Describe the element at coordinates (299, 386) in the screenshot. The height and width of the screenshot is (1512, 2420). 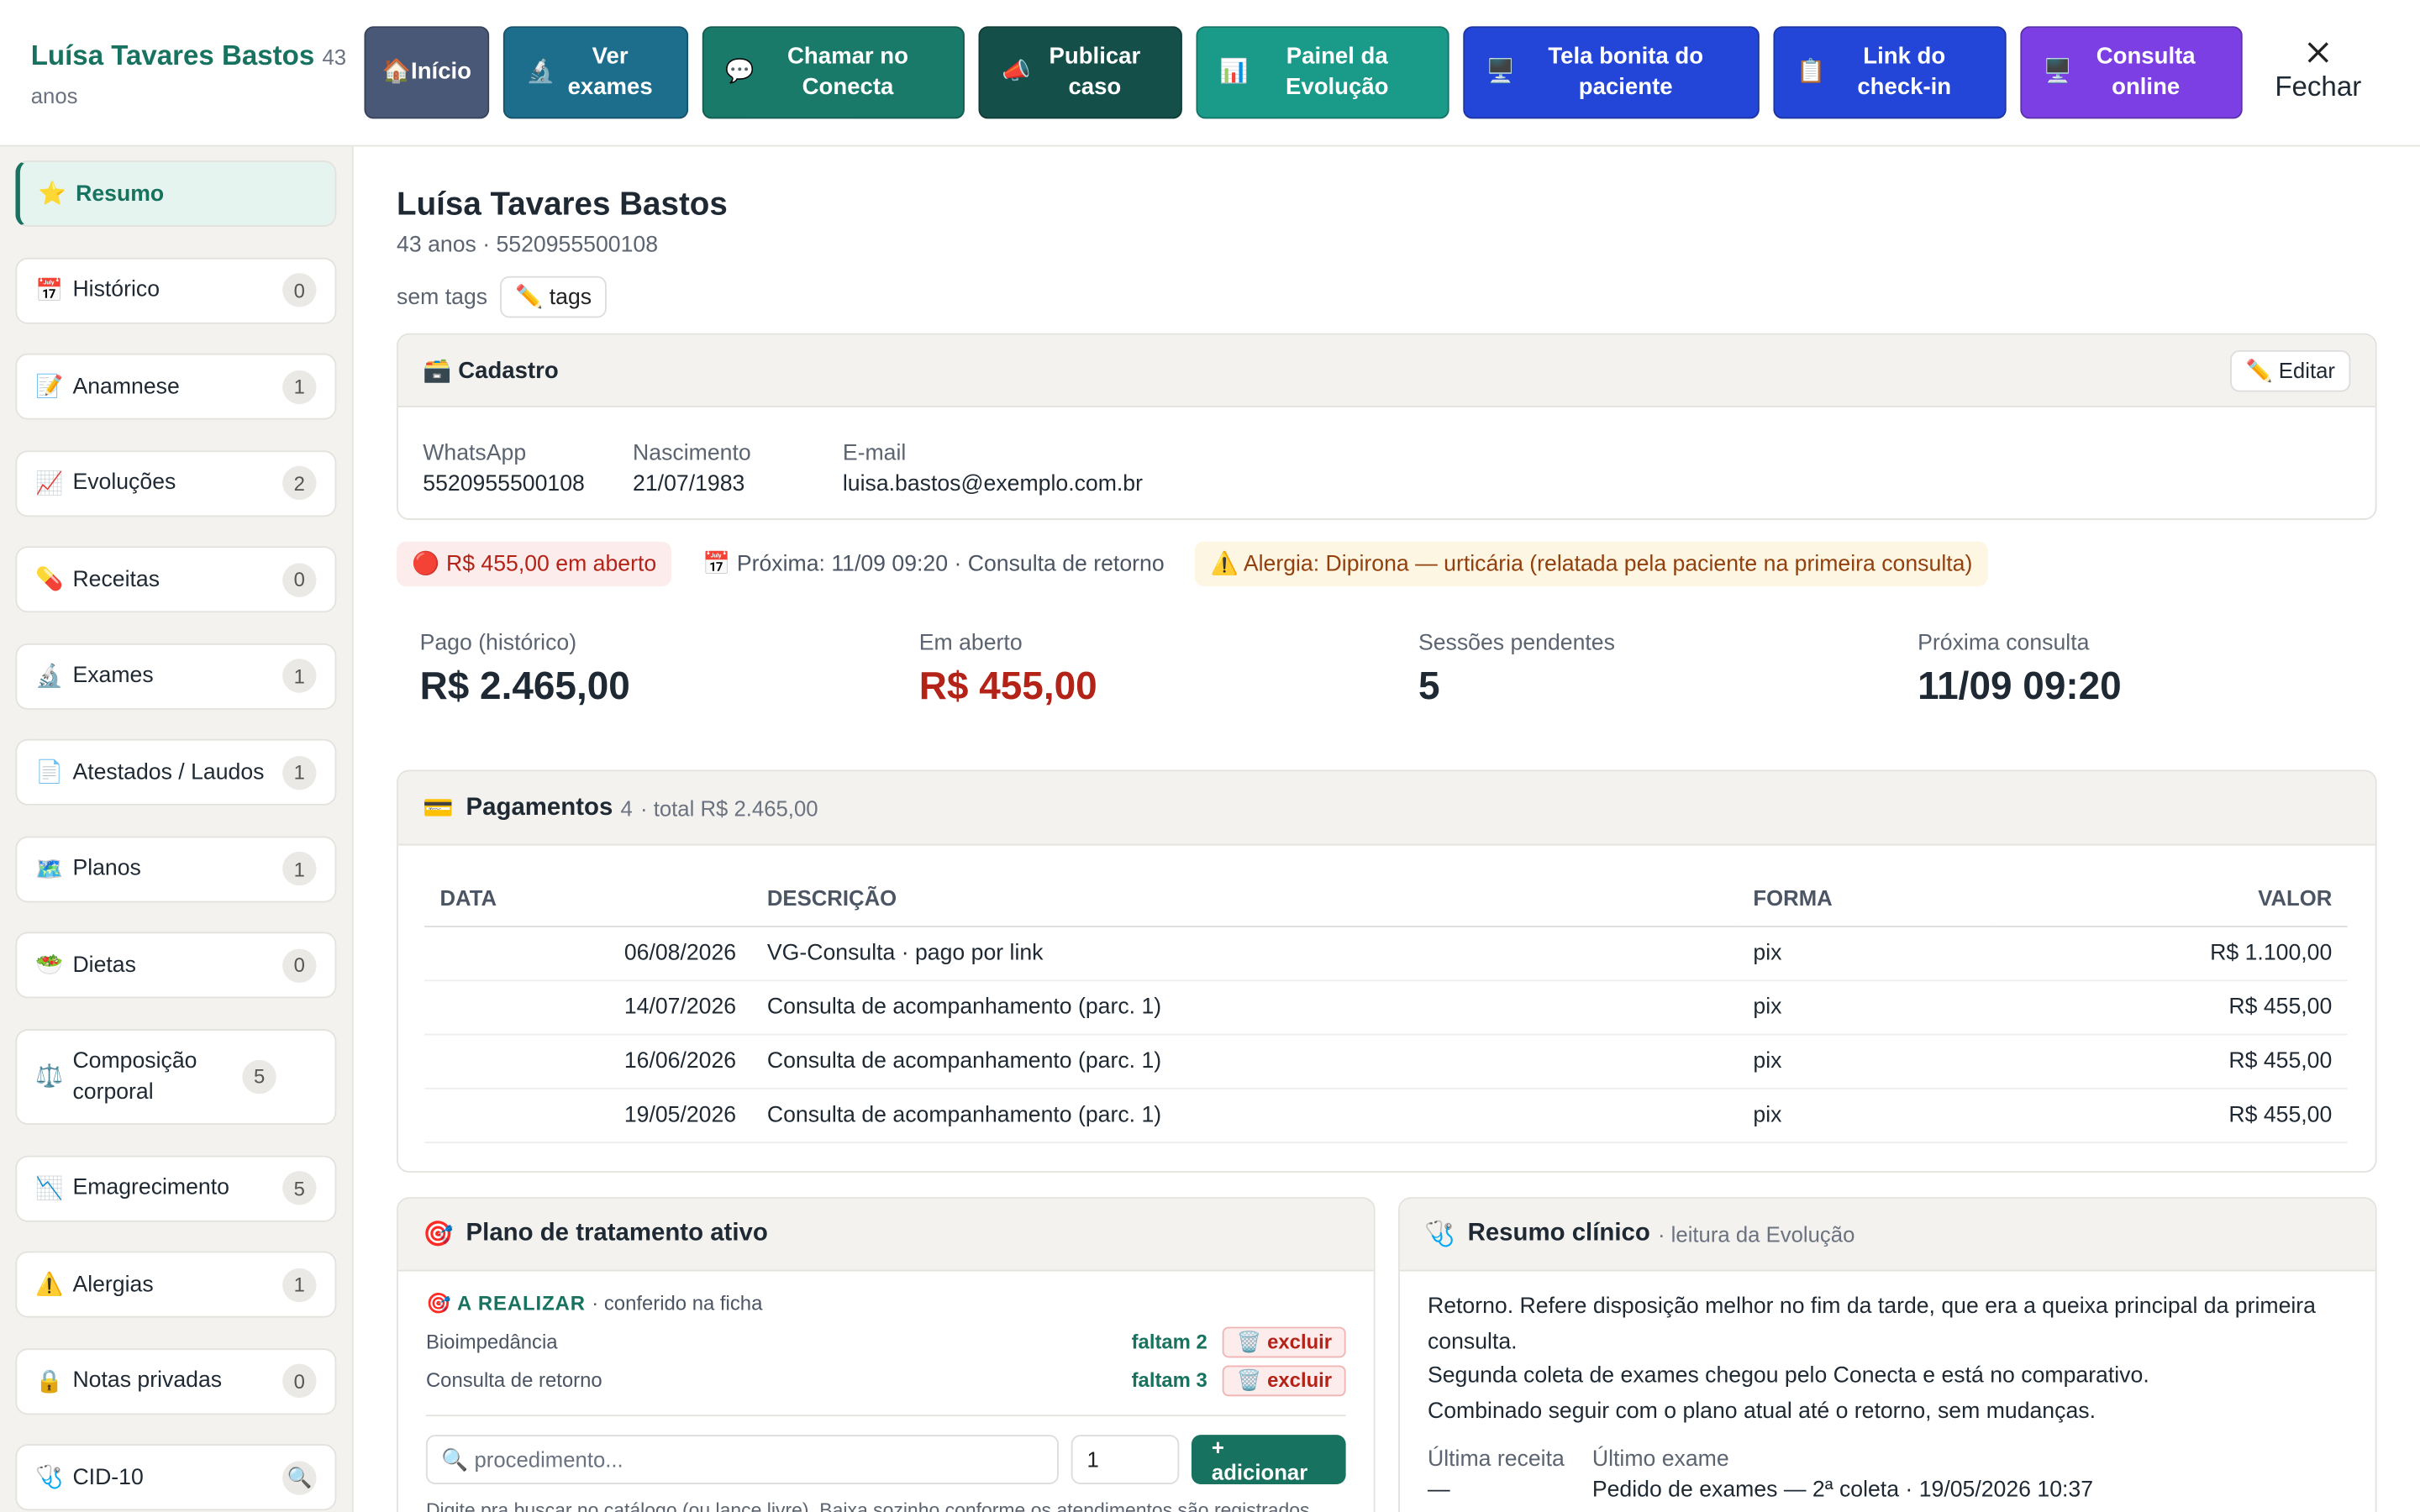
I see `count: 1` at that location.